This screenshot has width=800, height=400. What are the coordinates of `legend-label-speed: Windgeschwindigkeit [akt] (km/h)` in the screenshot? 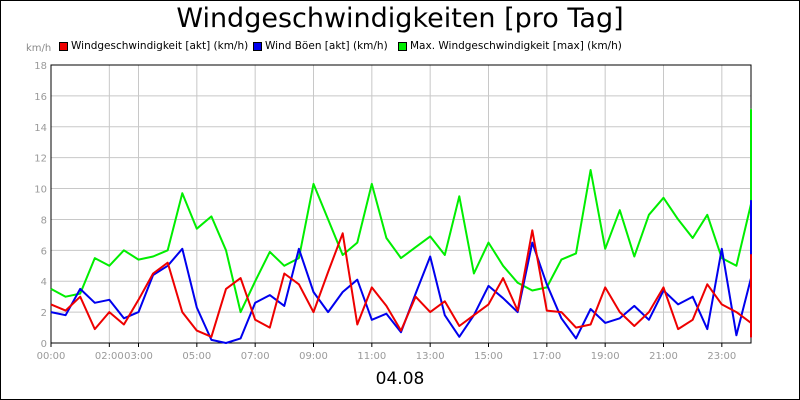 It's located at (160, 46).